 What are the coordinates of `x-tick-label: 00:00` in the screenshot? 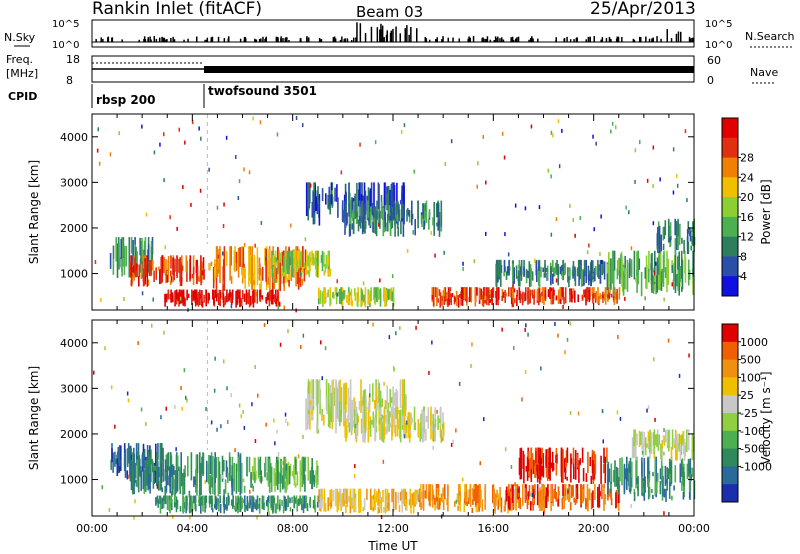 It's located at (694, 528).